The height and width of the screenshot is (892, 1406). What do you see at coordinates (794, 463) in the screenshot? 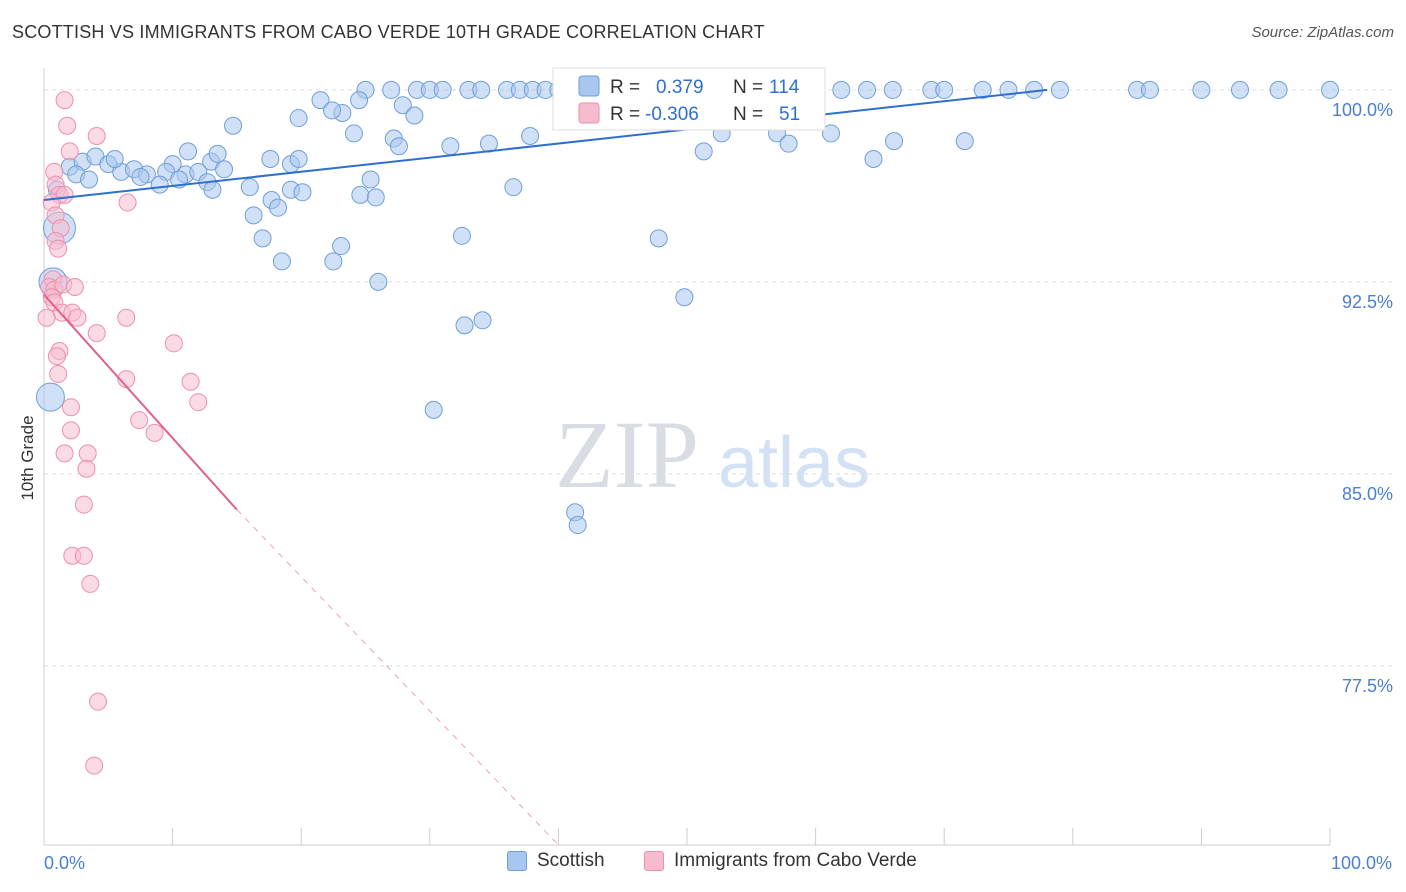
I see `watermark-atlas: atlas` at bounding box center [794, 463].